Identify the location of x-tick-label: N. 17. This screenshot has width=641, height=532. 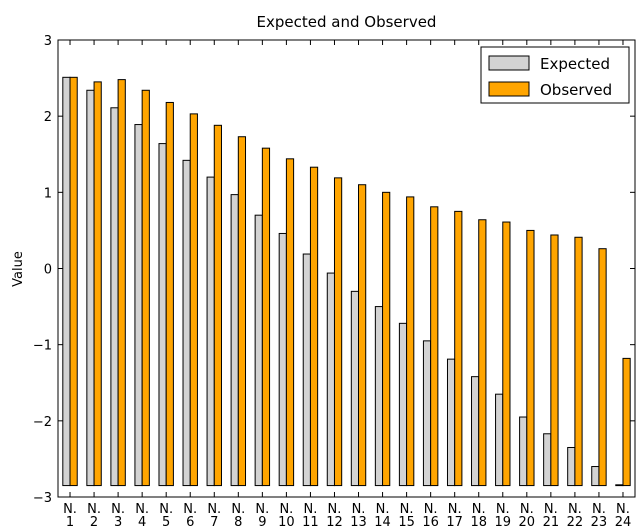
(454, 516).